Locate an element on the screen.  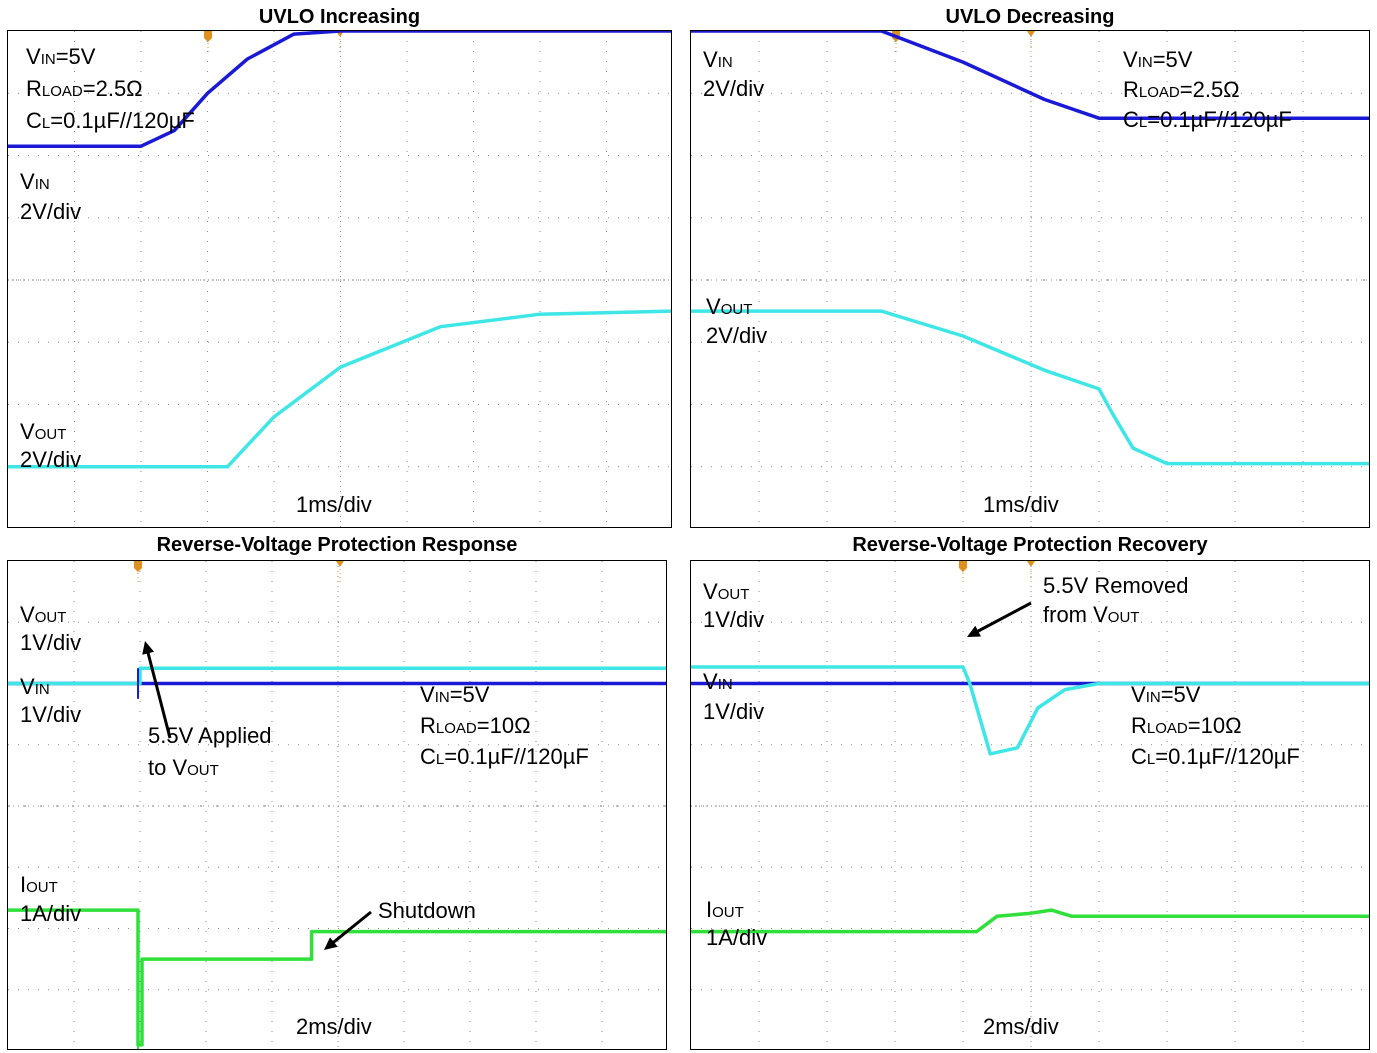
panel-title: Reverse-Voltage Protection Recovery is located at coordinates (1030, 545).